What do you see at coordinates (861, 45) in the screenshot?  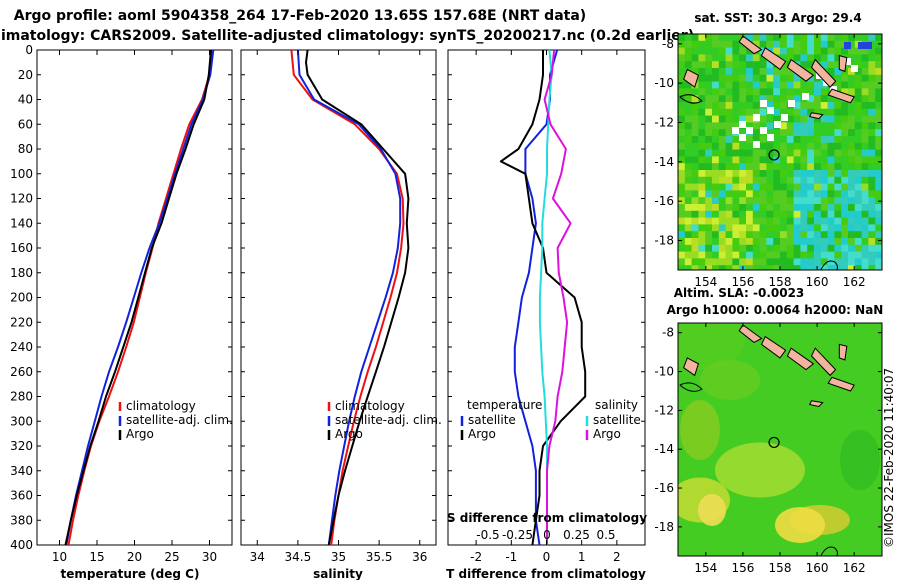 I see `sst-high-pixel` at bounding box center [861, 45].